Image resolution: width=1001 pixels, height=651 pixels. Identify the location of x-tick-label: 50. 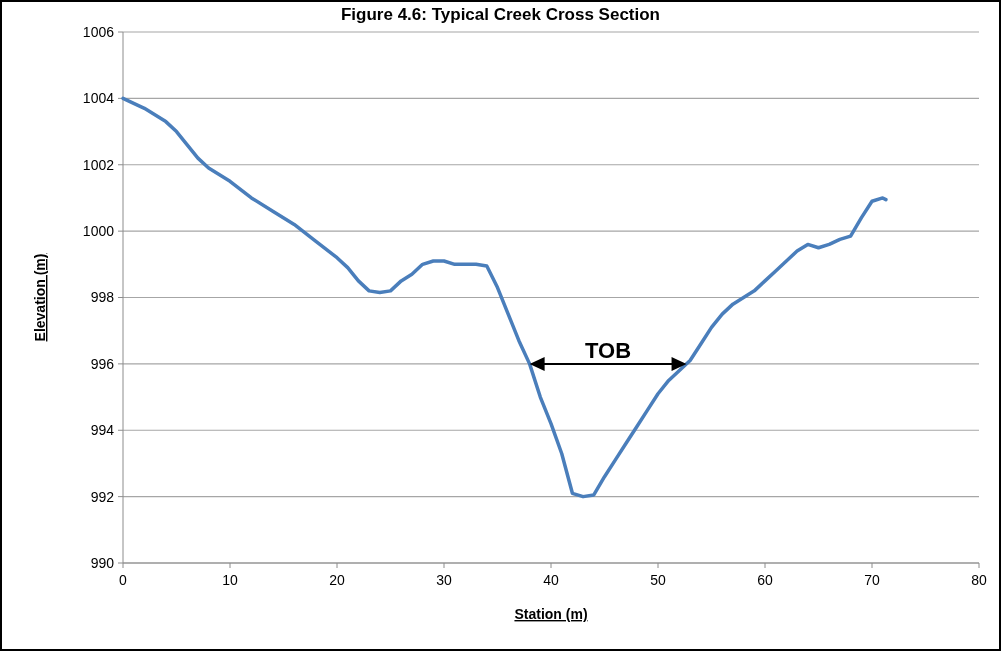
(658, 580).